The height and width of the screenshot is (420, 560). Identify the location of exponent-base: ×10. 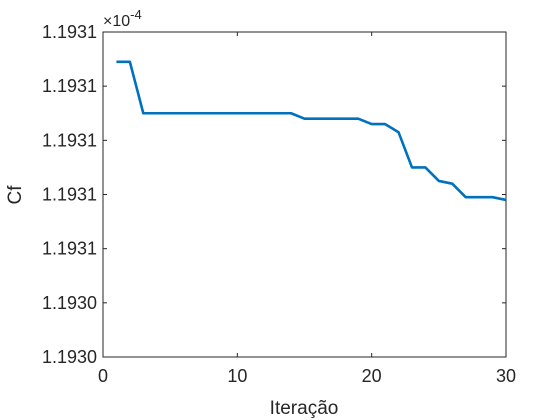
(116, 21).